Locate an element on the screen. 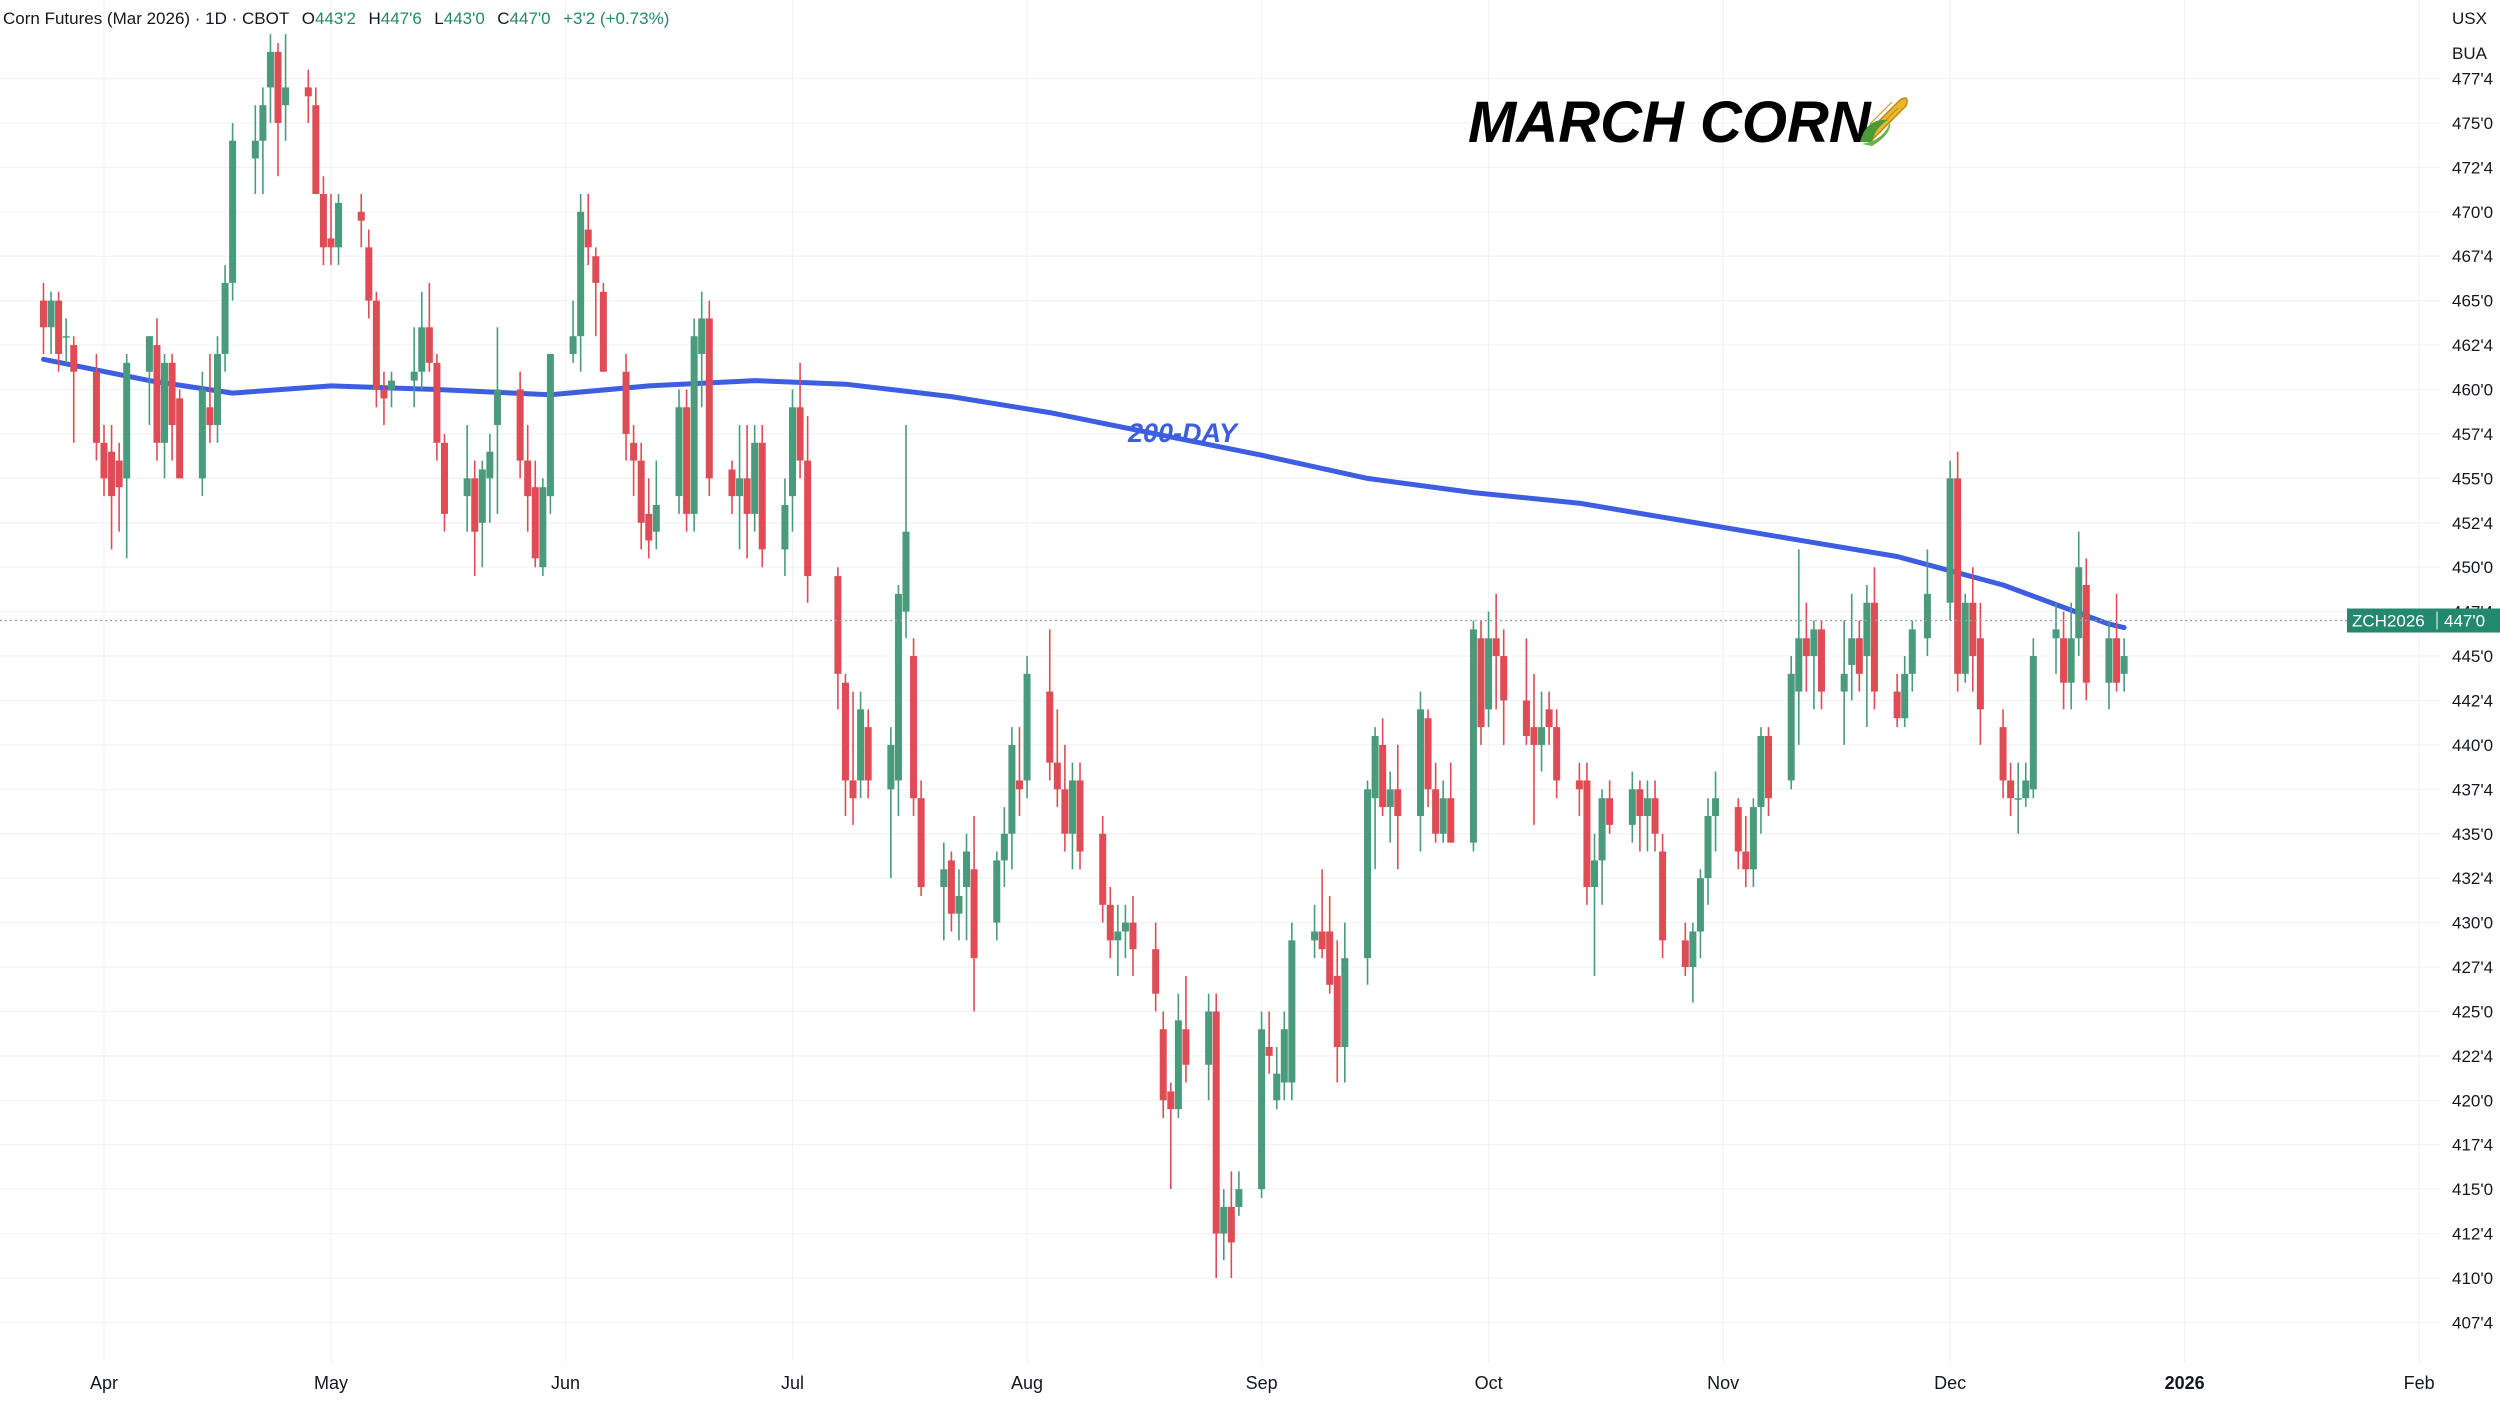 The image size is (2500, 1402). change-value: +3'2 (+0.73%) is located at coordinates (616, 18).